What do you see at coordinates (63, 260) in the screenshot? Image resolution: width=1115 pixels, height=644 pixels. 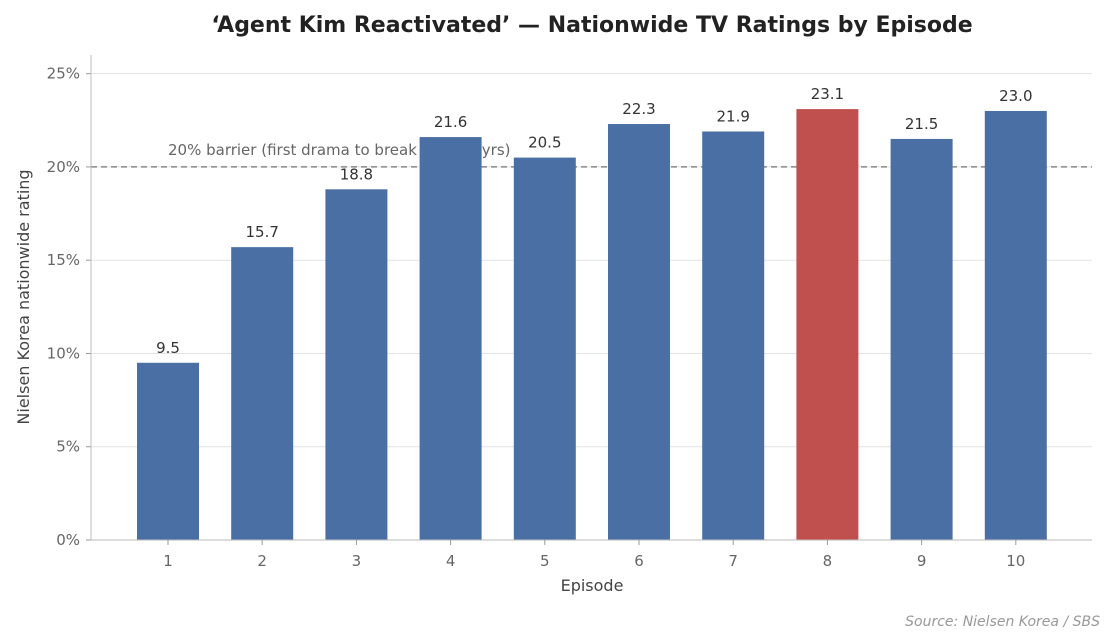 I see `y-tick-label: 15%` at bounding box center [63, 260].